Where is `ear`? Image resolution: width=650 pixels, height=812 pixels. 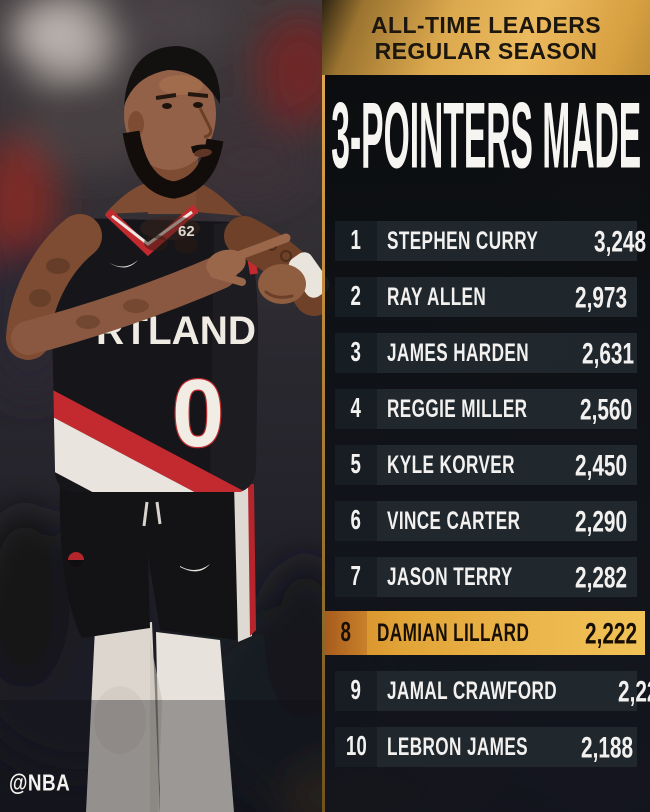
ear is located at coordinates (136, 124).